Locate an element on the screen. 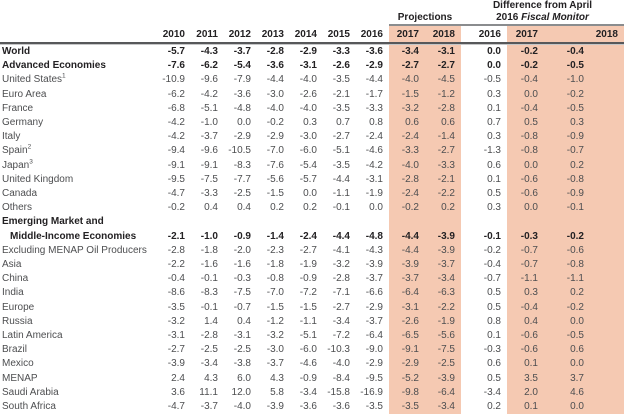  value-cell: 0.3 is located at coordinates (584, 123).